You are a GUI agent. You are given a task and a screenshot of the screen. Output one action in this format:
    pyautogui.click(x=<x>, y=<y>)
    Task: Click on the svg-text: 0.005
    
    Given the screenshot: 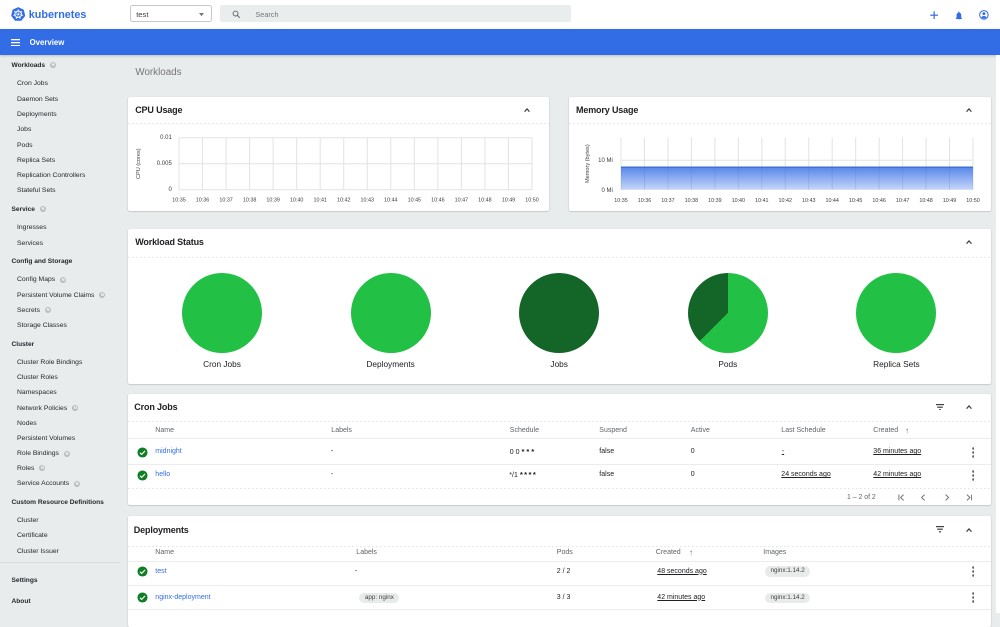 What is the action you would take?
    pyautogui.click(x=165, y=163)
    